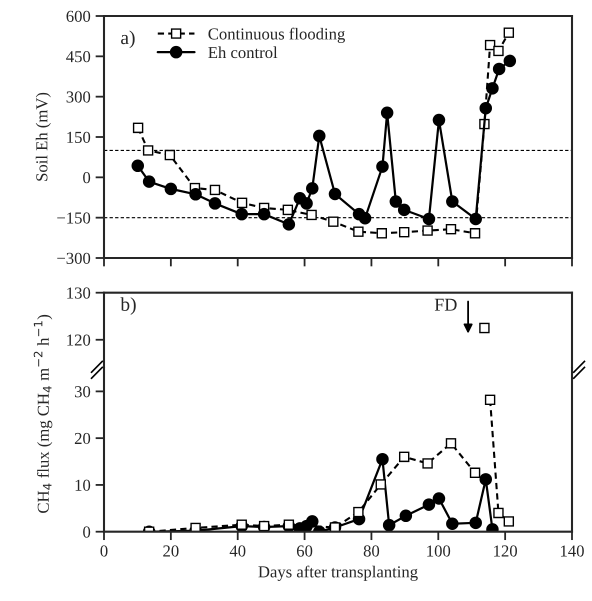  I want to click on legend-label: Eh control, so click(243, 52).